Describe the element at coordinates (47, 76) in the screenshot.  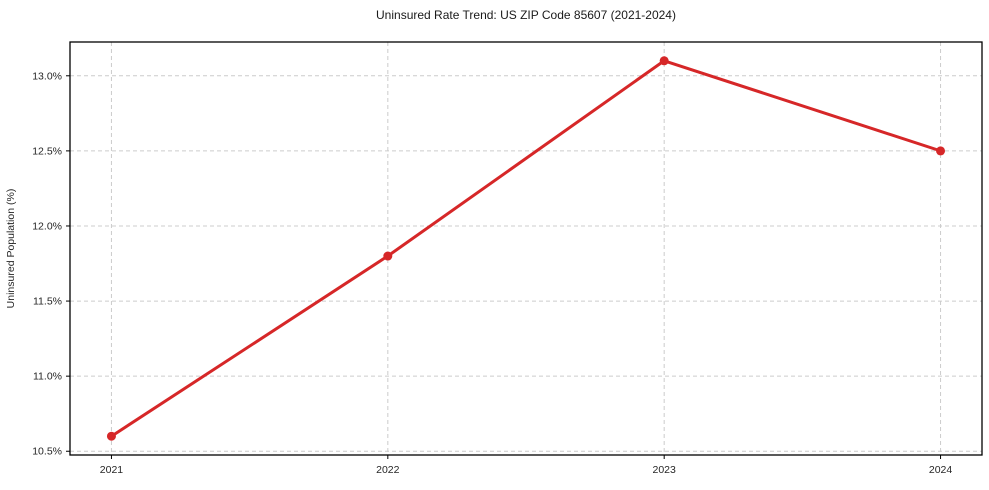
I see `y-tick-label: 13.0%` at that location.